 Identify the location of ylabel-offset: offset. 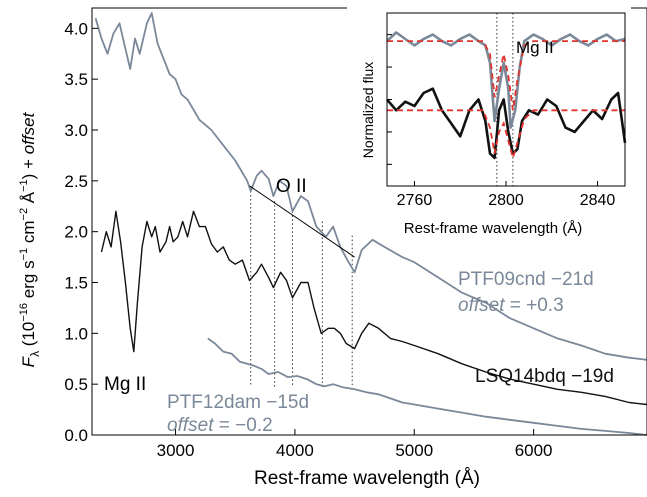
(28, 132).